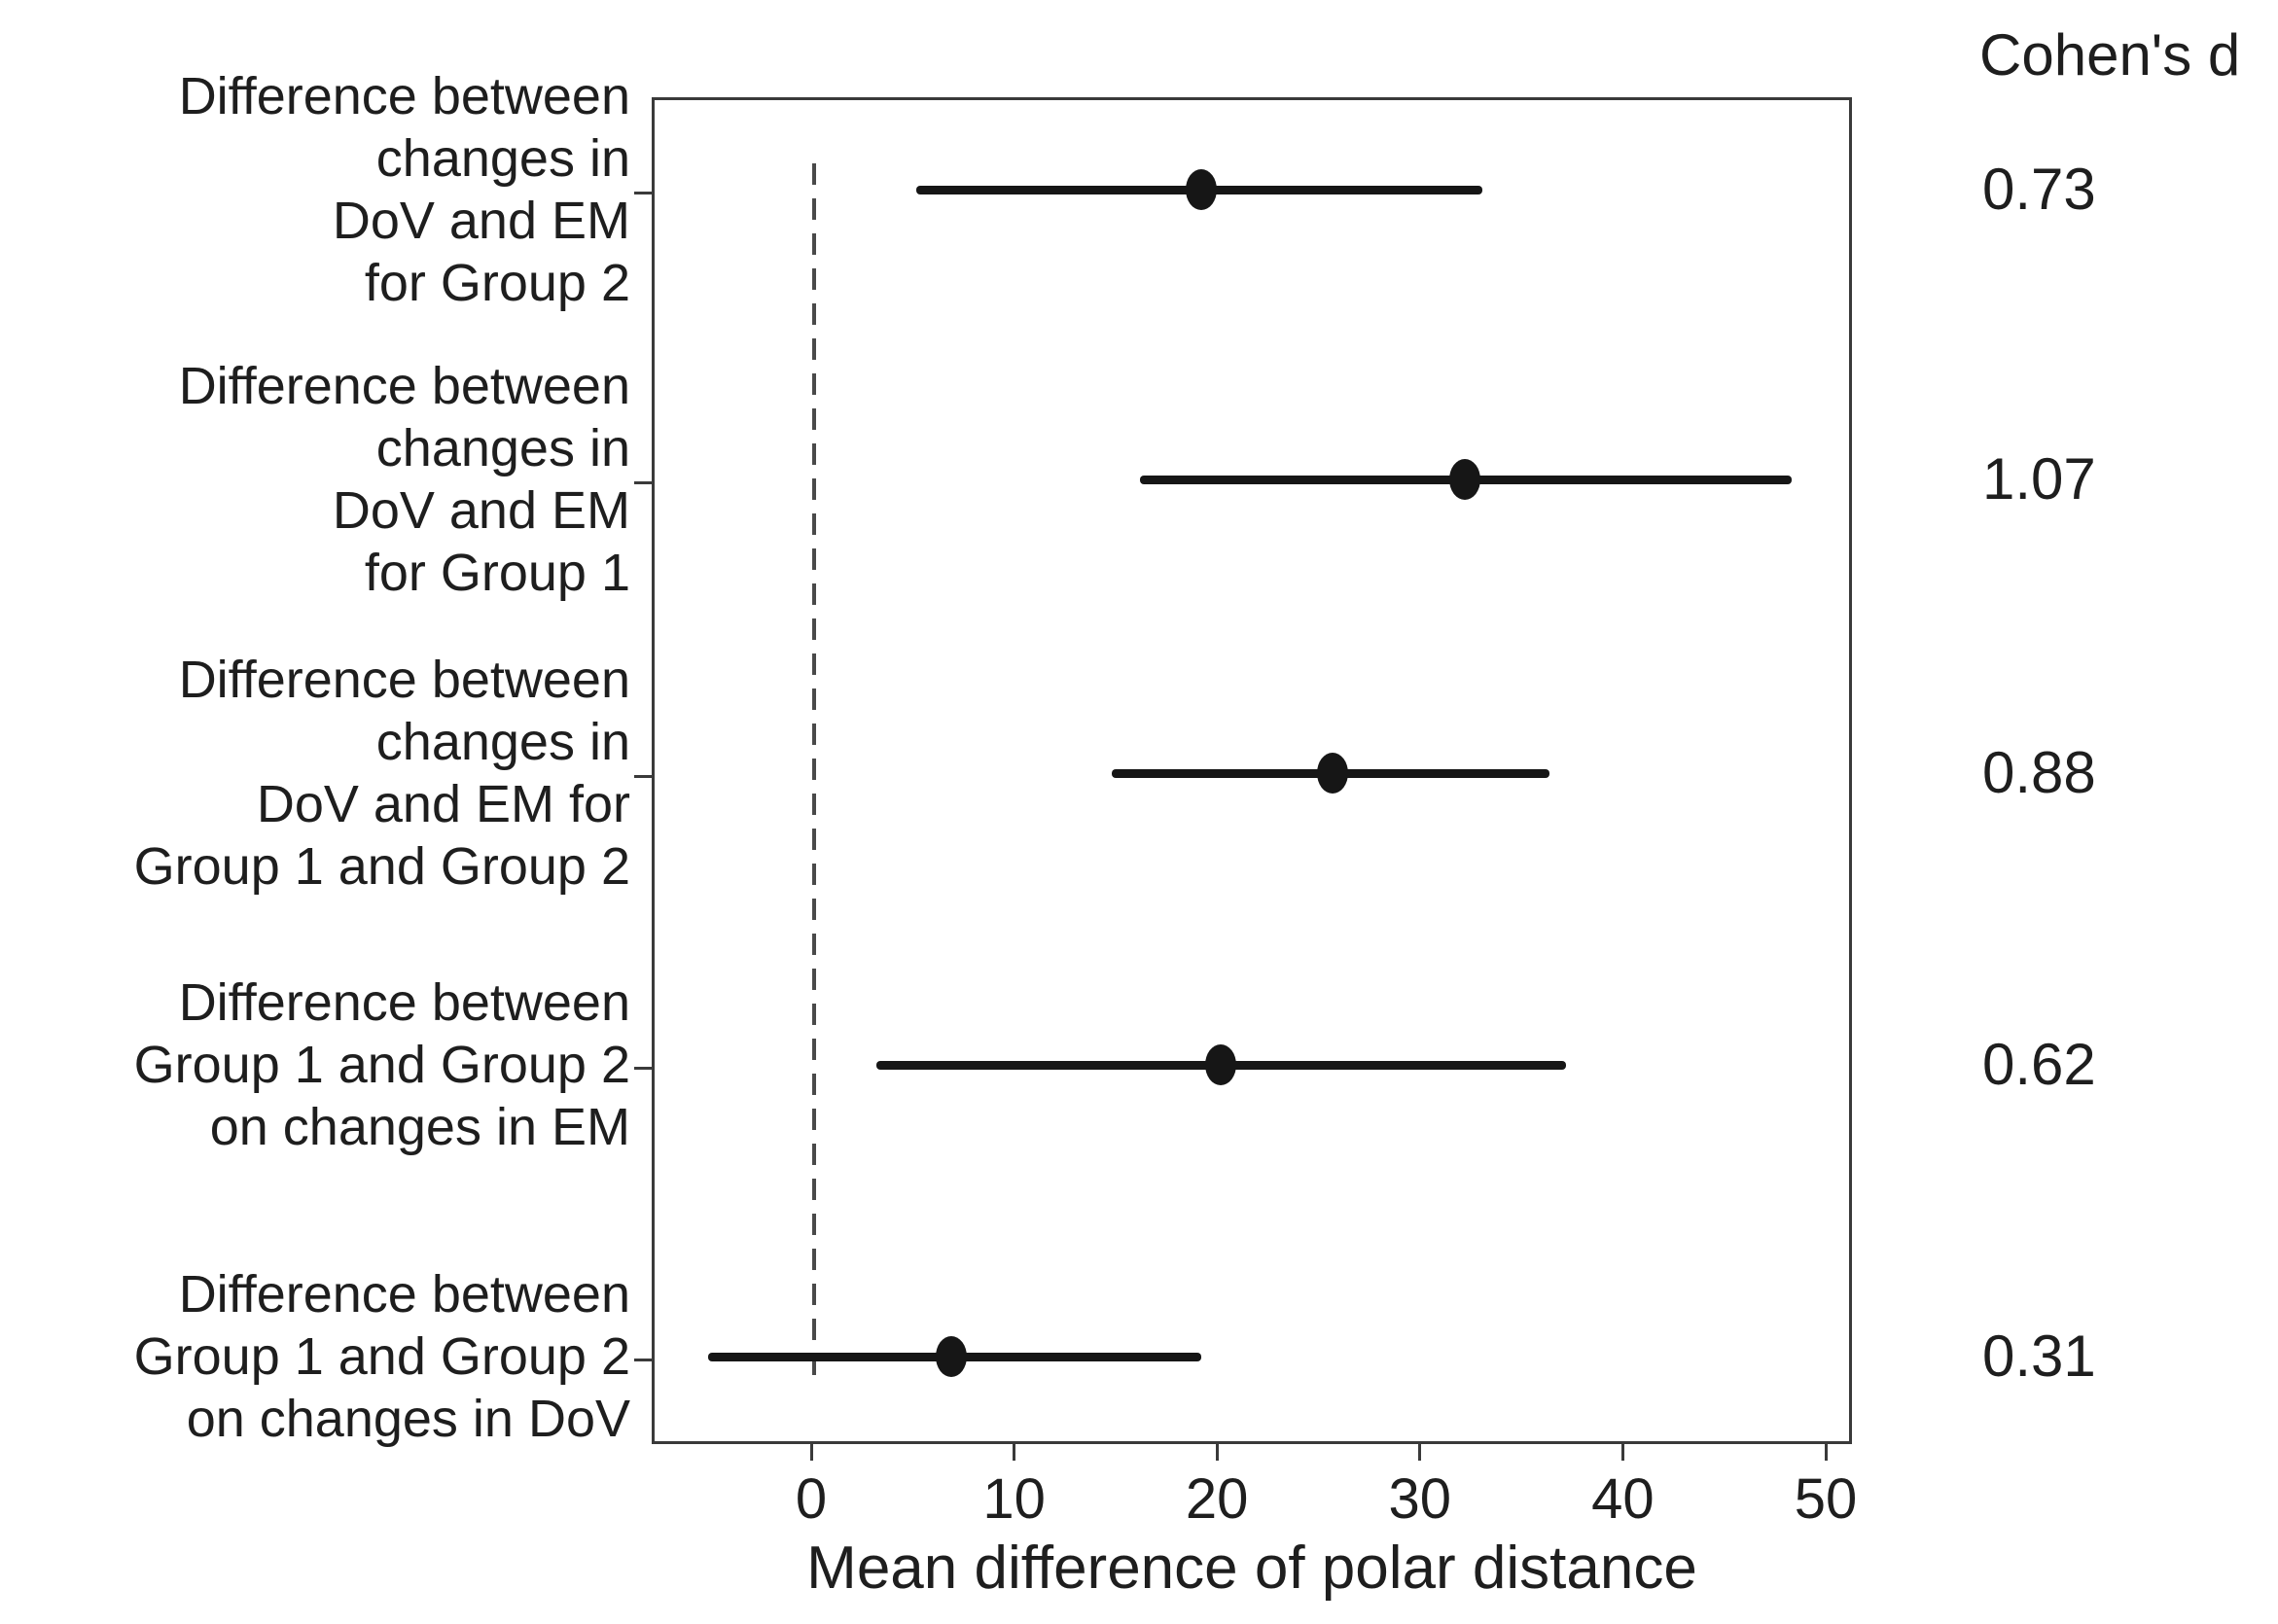 This screenshot has height=1624, width=2278. What do you see at coordinates (2039, 1064) in the screenshot?
I see `cohens-d-value: 0.62` at bounding box center [2039, 1064].